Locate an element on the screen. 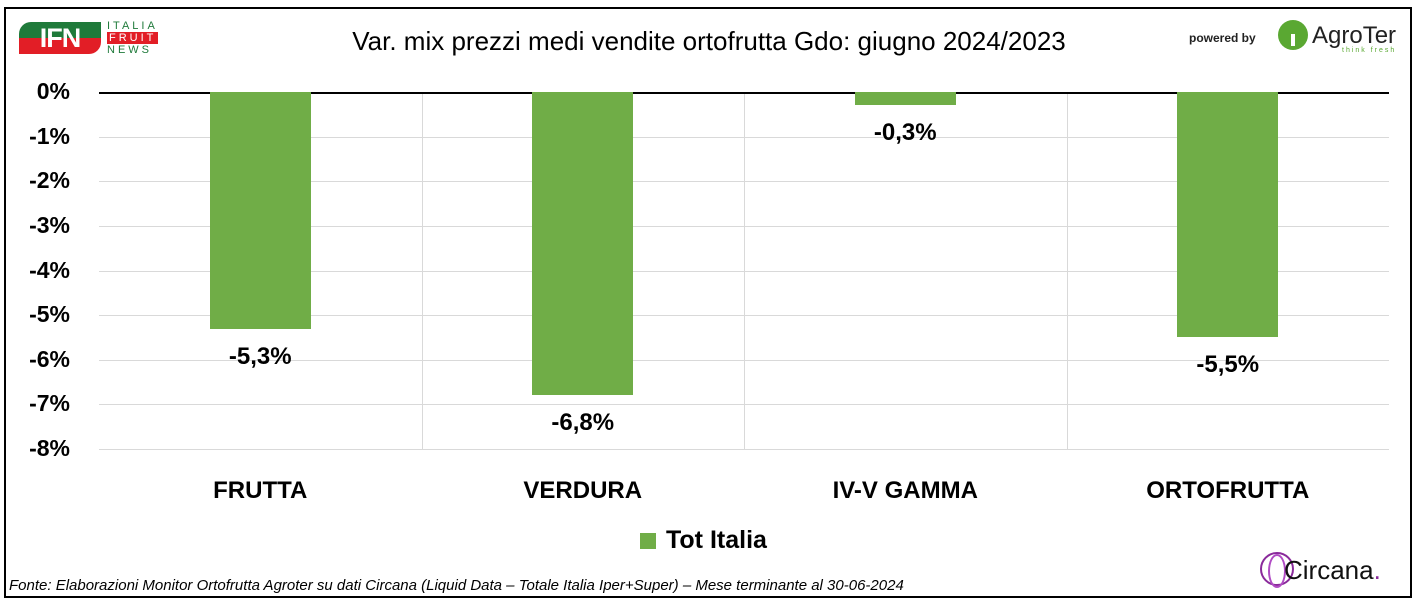 This screenshot has width=1418, height=608. circana-sphere-icon is located at coordinates (1277, 570).